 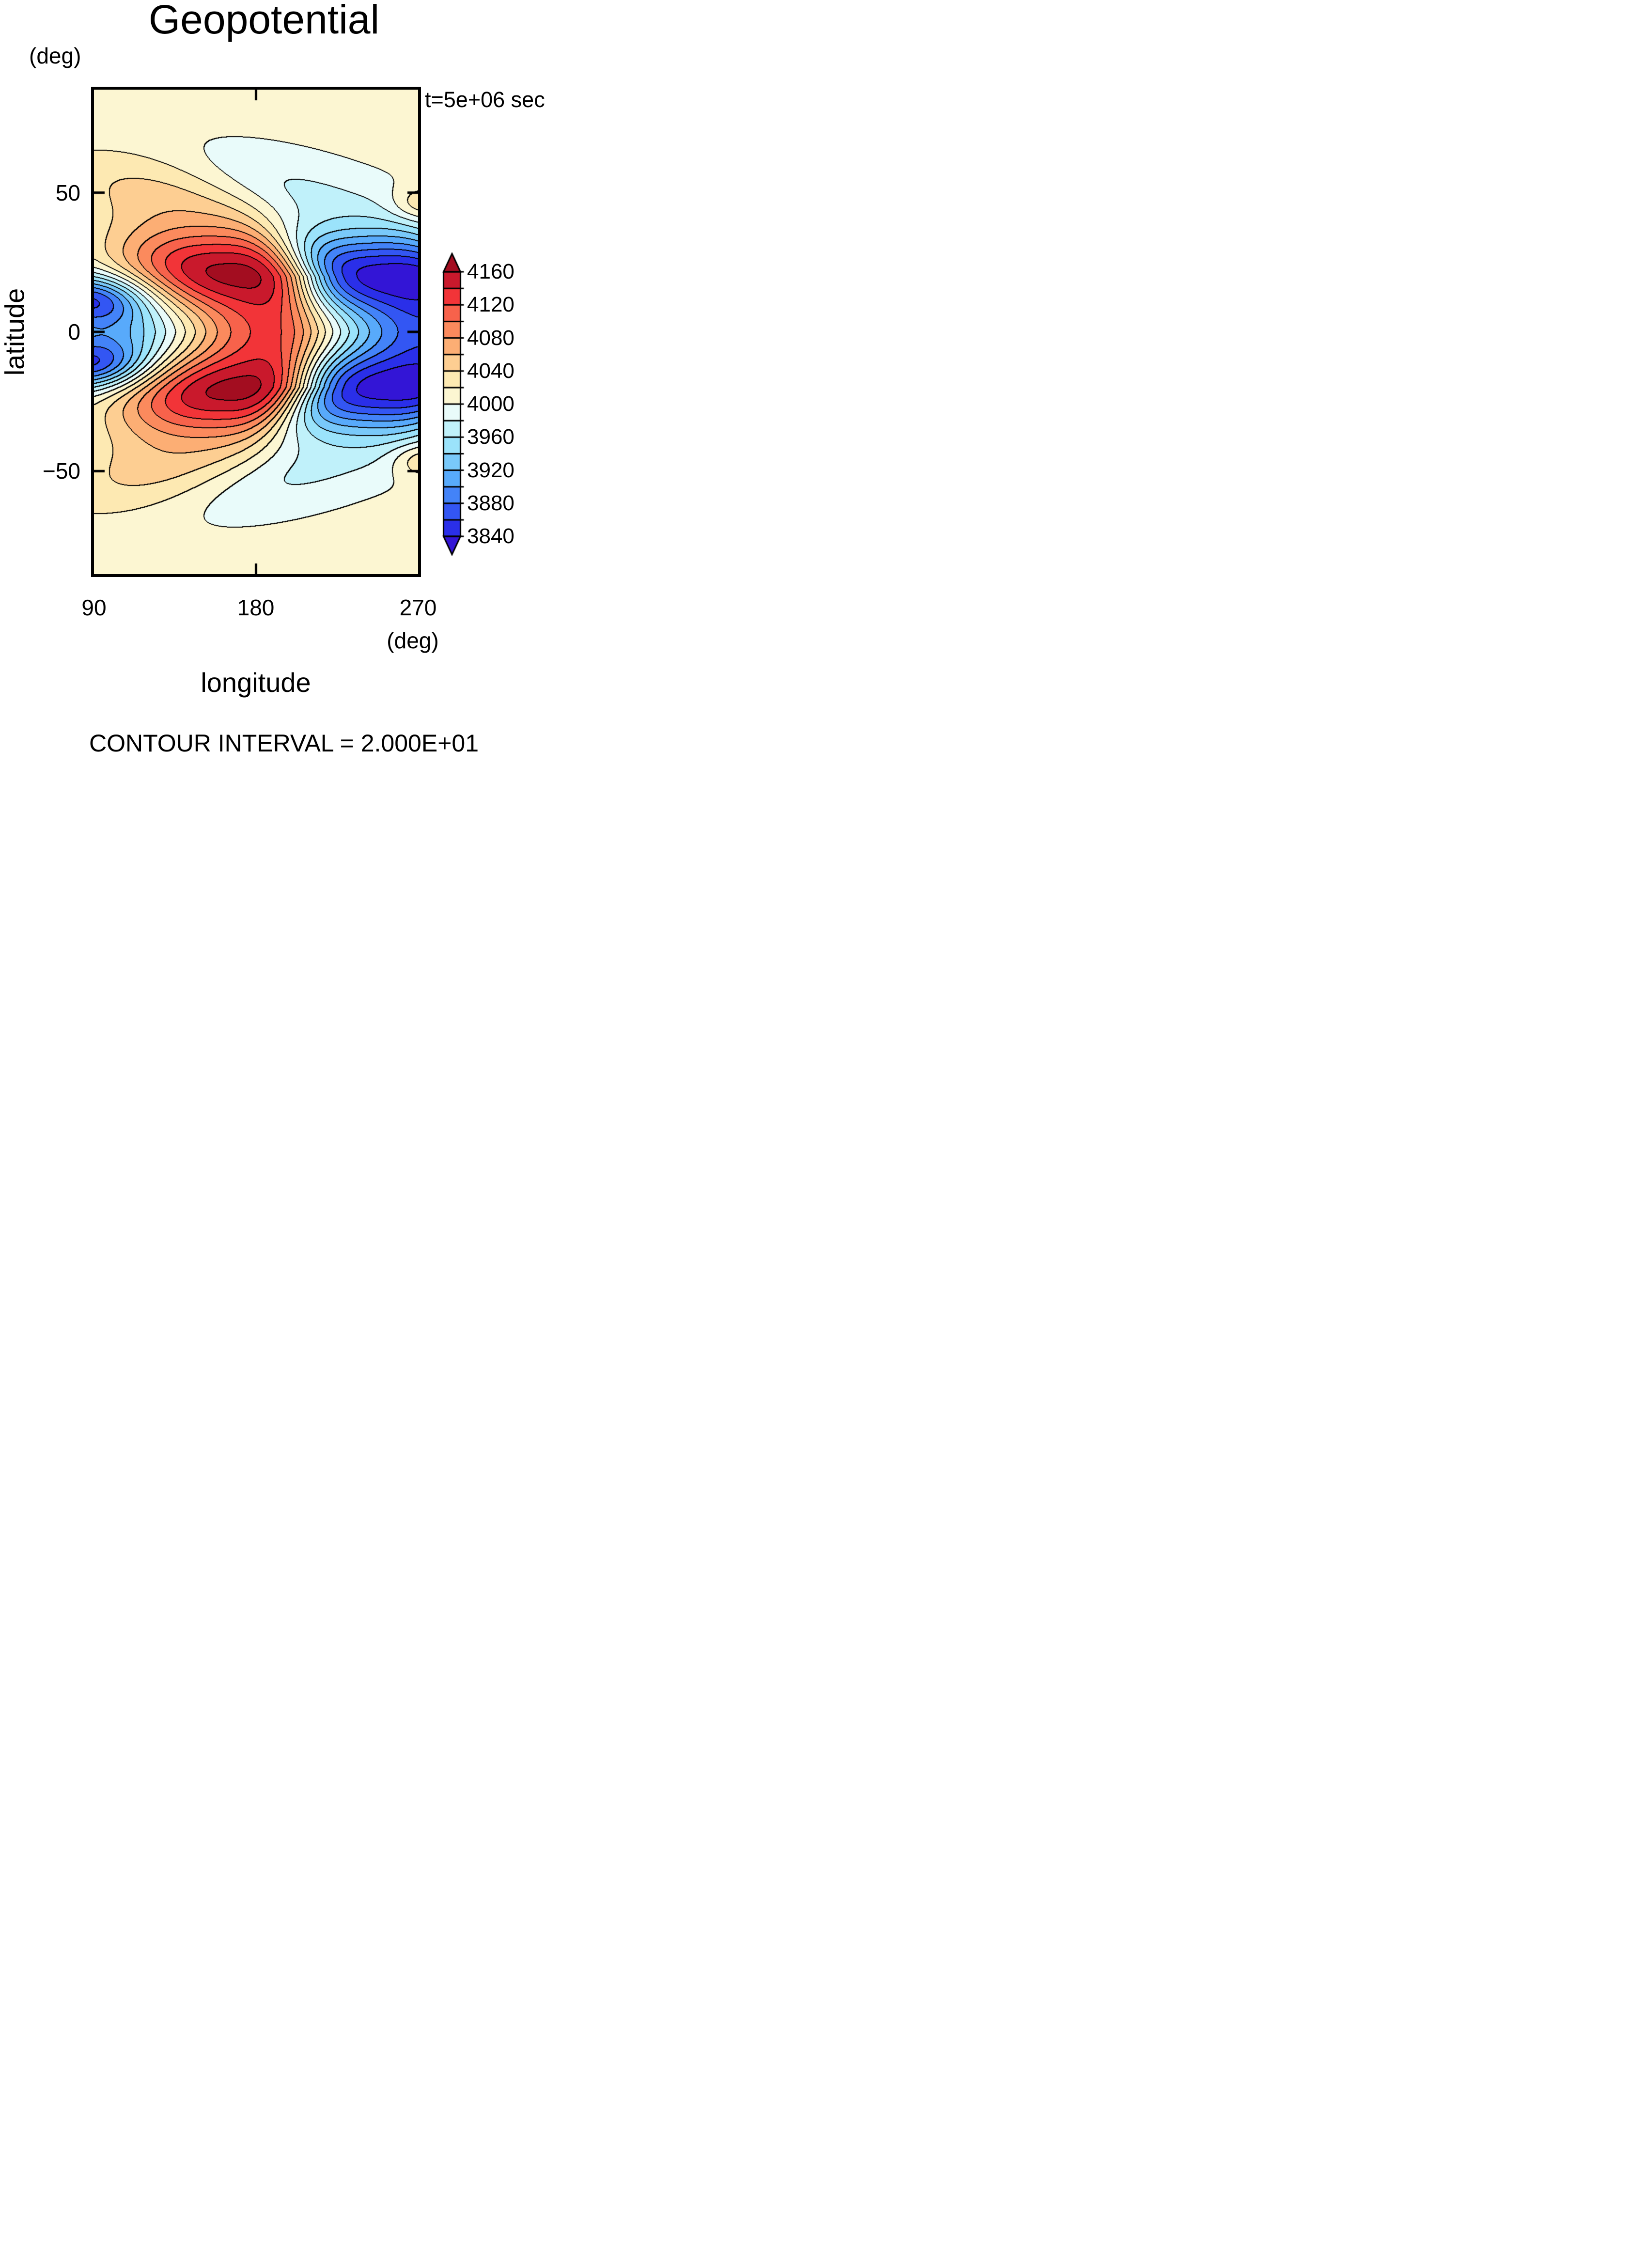 What do you see at coordinates (490, 470) in the screenshot?
I see `colorbar-tick-label: 3920` at bounding box center [490, 470].